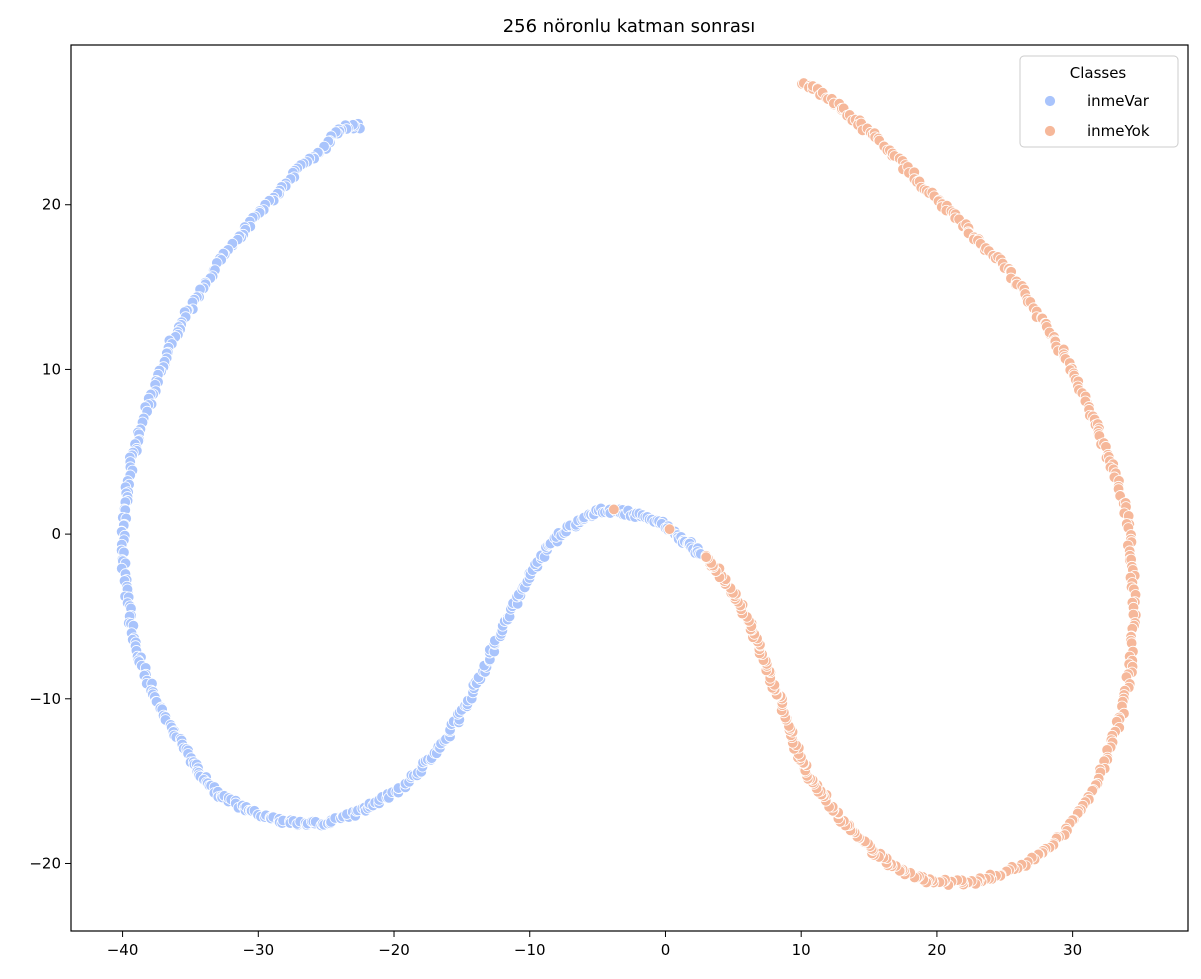 Image resolution: width=1201 pixels, height=979 pixels. What do you see at coordinates (394, 950) in the screenshot?
I see `x-tick-label: −20` at bounding box center [394, 950].